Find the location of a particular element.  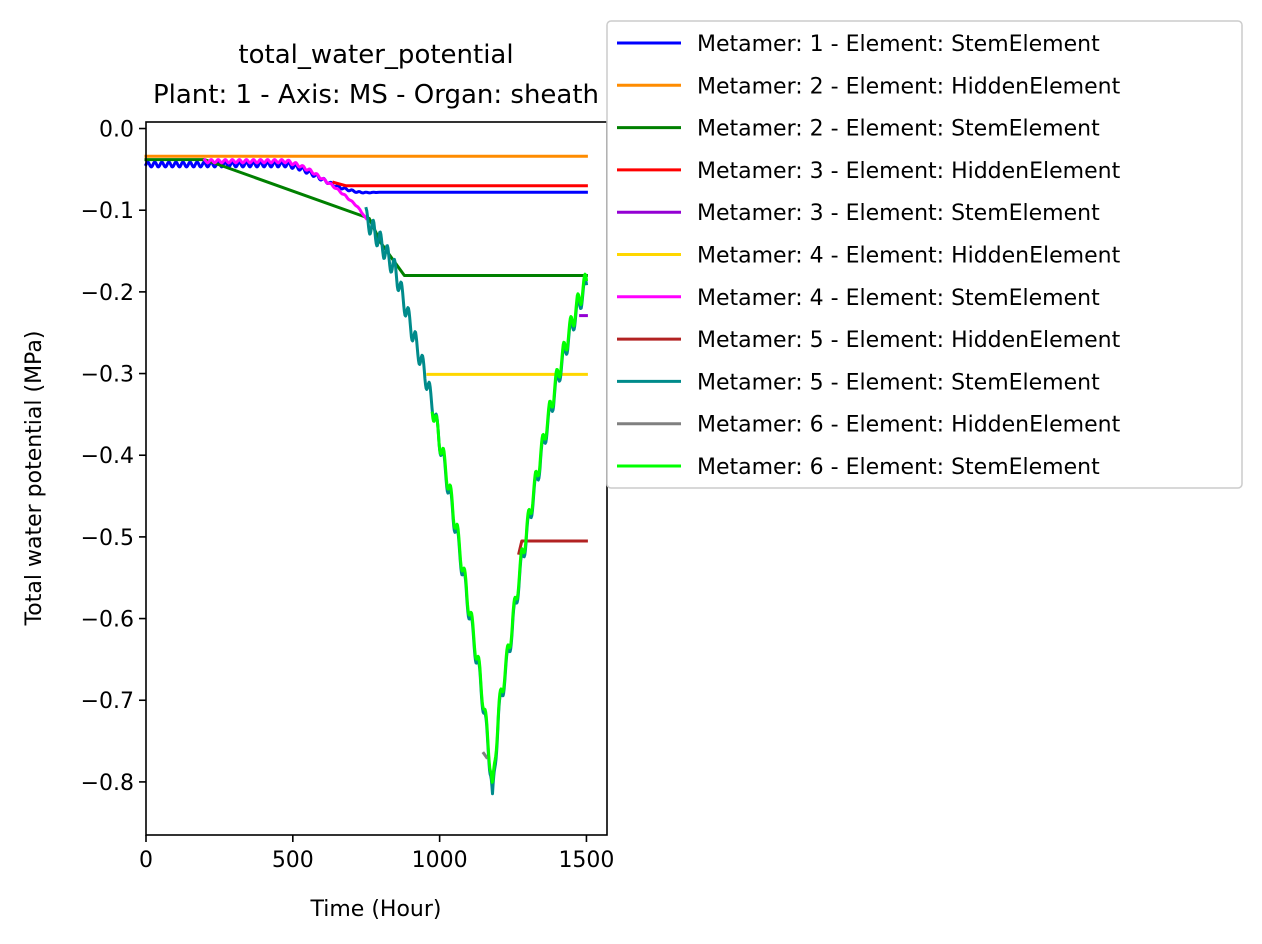

legend-entry-label: Metamer: 6 - Element: HiddenElement is located at coordinates (909, 425).